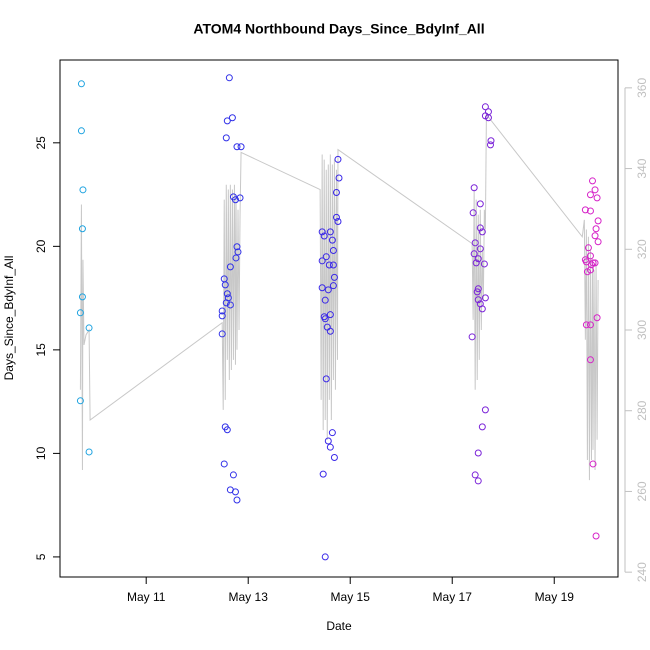 The image size is (650, 650). What do you see at coordinates (249, 597) in the screenshot?
I see `x-tick-label: May 13` at bounding box center [249, 597].